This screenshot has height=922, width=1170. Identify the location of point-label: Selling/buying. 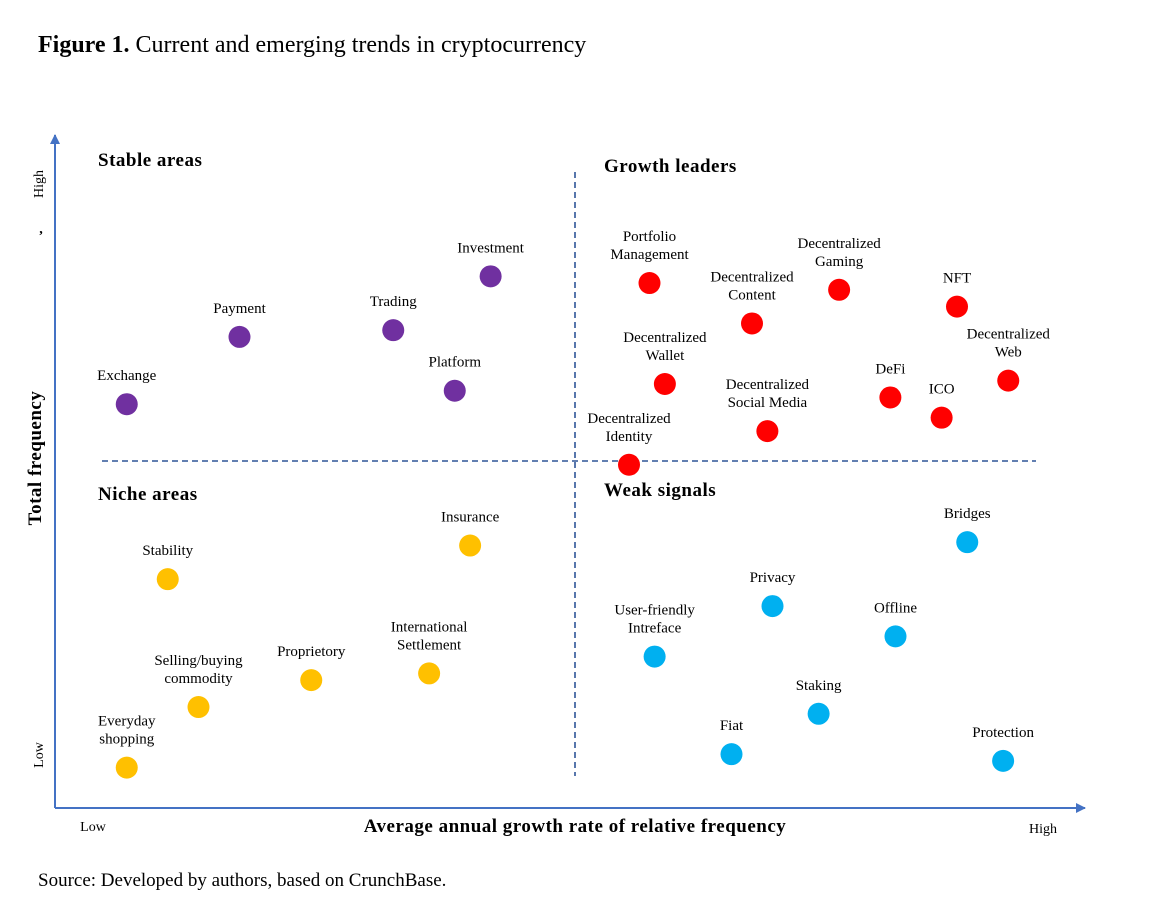
(198, 661).